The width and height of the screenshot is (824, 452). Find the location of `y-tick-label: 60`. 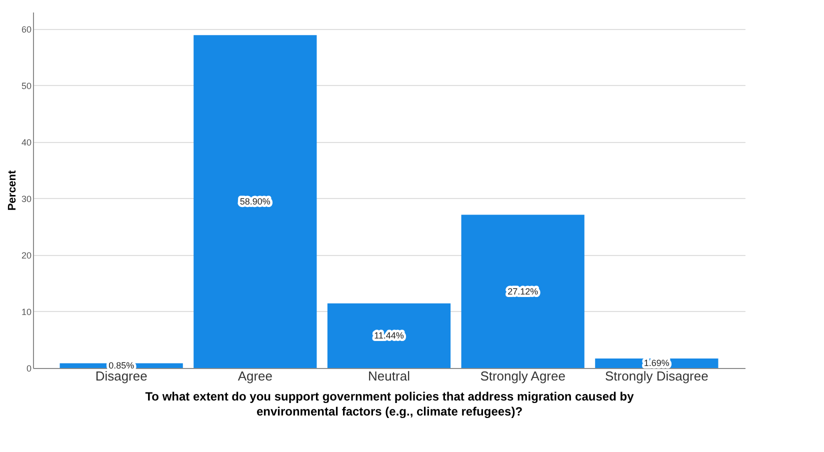

y-tick-label: 60 is located at coordinates (26, 29).